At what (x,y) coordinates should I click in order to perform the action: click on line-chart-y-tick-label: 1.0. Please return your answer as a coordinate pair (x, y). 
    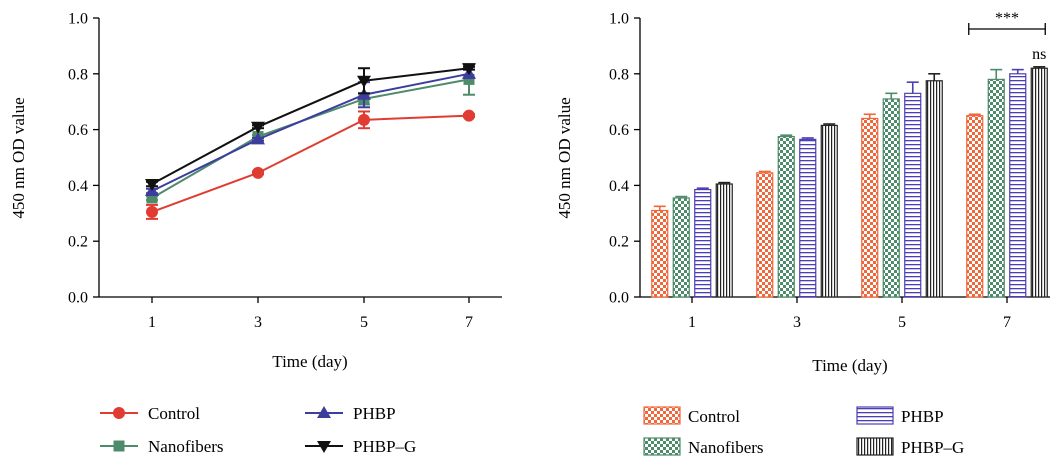
    Looking at the image, I should click on (78, 19).